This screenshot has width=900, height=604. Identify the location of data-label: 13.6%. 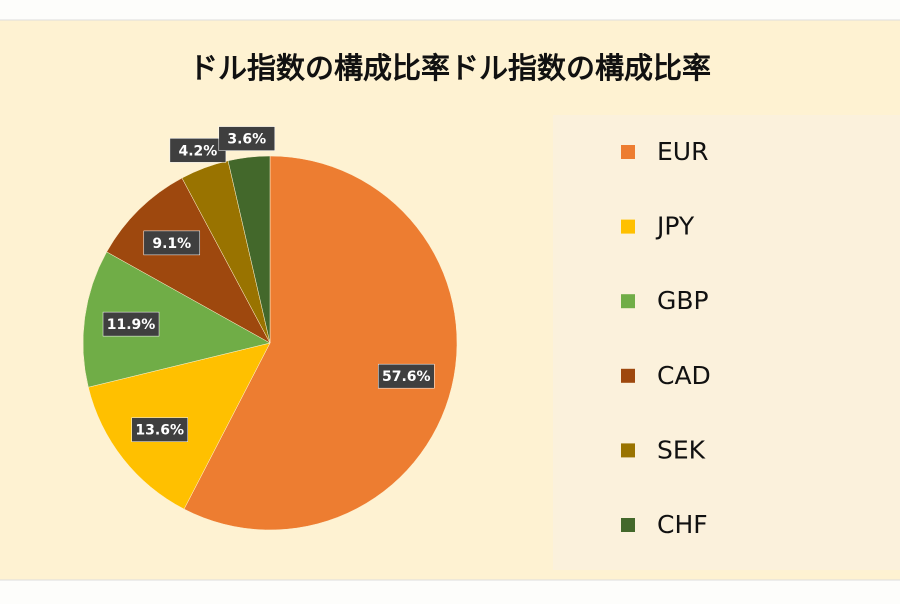
(159, 431).